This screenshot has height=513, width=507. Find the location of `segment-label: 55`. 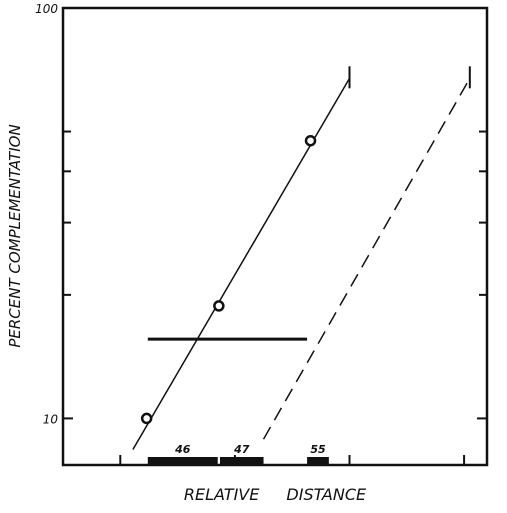

segment-label: 55 is located at coordinates (318, 449).